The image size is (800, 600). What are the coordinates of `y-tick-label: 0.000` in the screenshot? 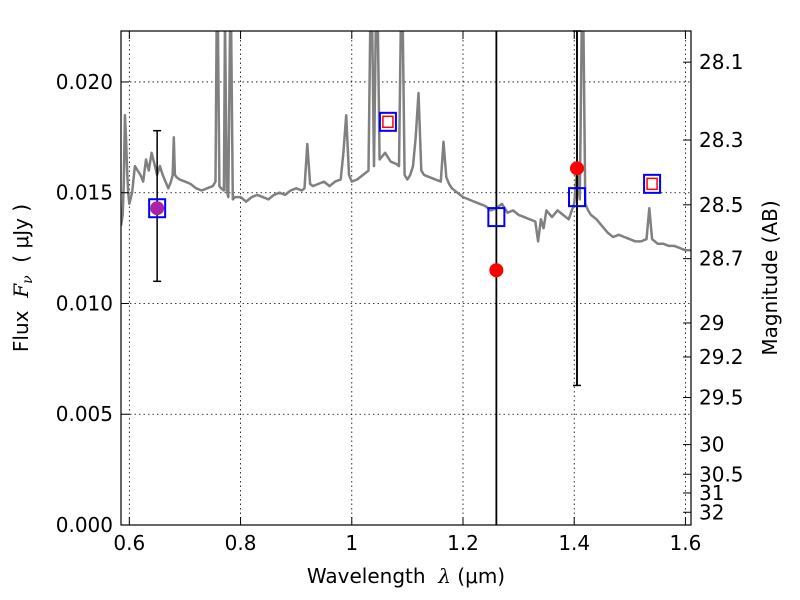 It's located at (84, 525).